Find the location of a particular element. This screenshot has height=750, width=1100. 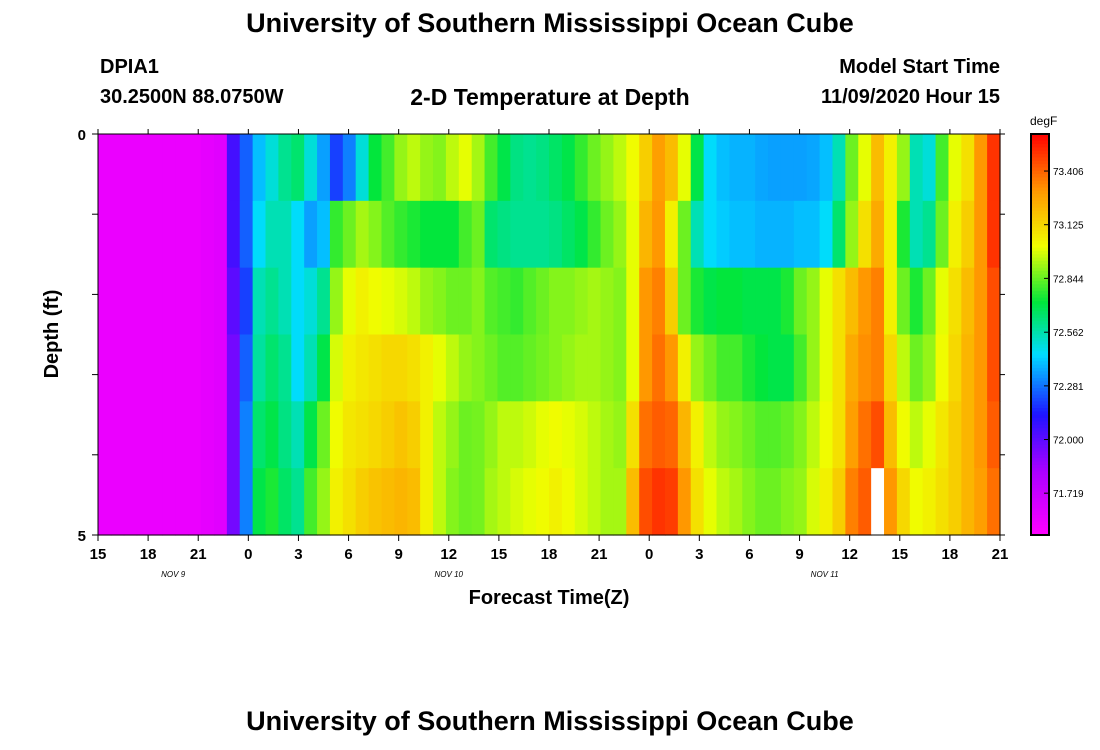

colorbar-tick-label: 72.844 is located at coordinates (1068, 279).